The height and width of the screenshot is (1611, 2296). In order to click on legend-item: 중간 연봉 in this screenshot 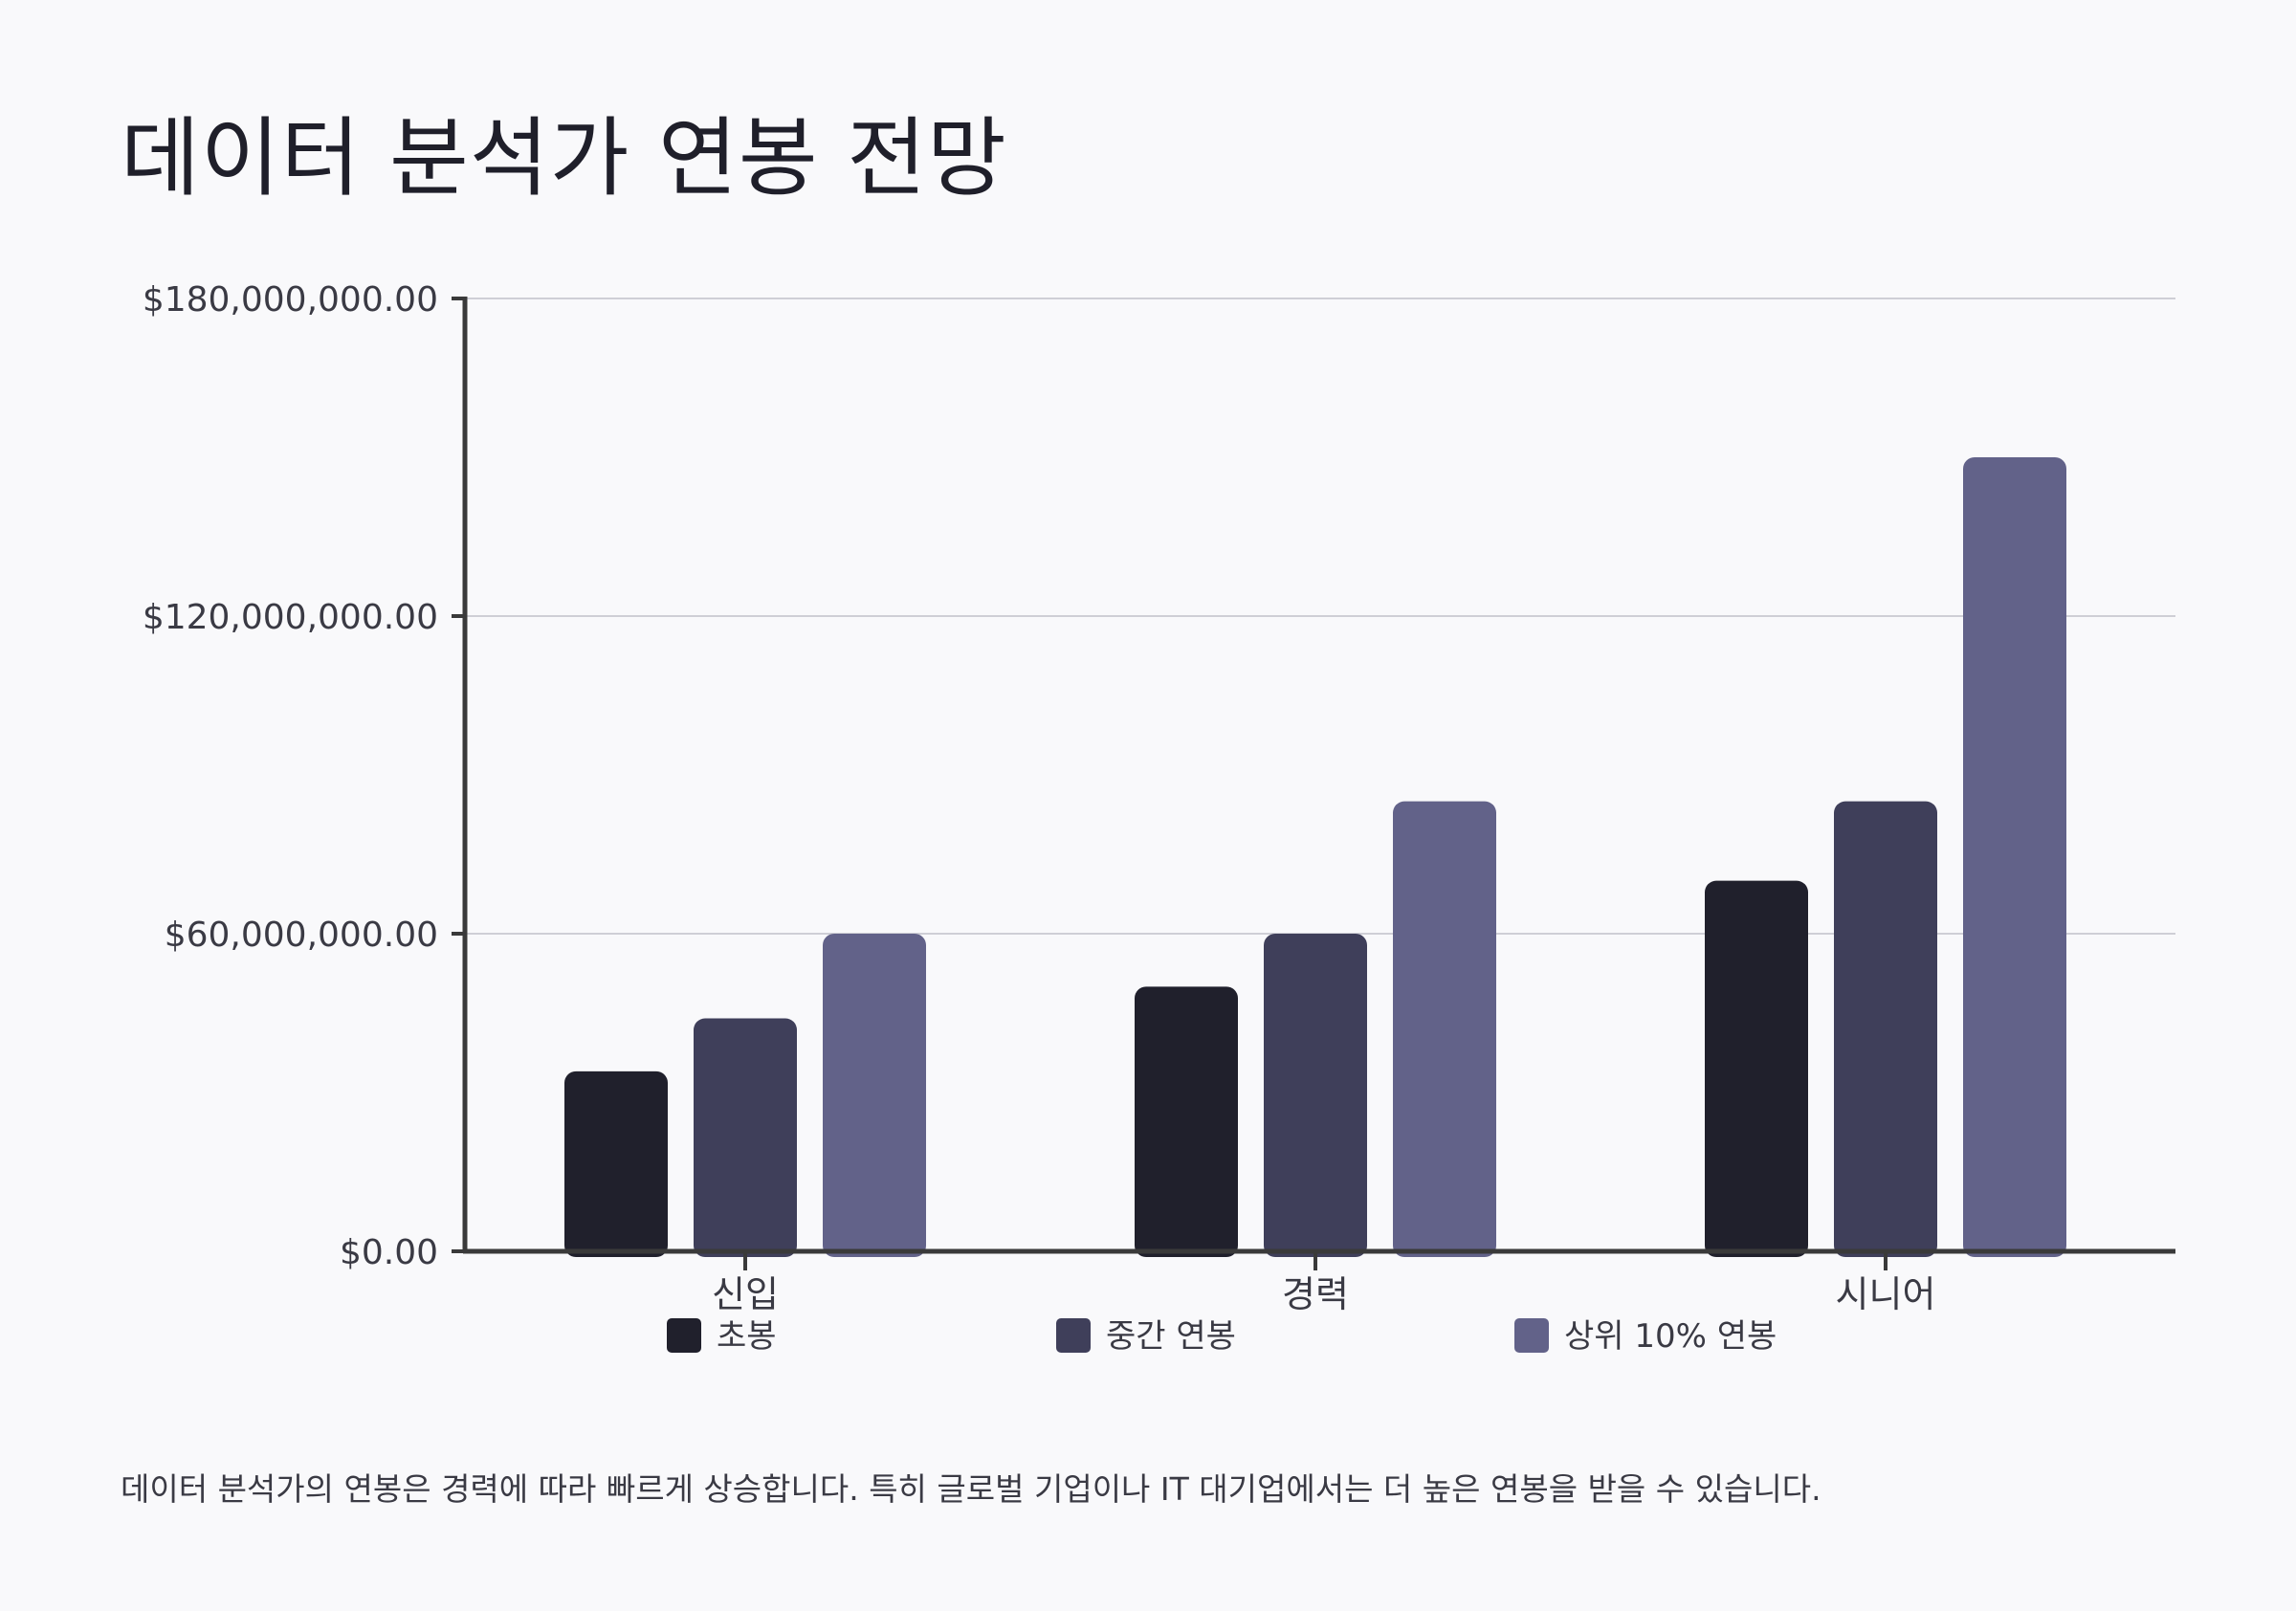, I will do `click(1146, 1336)`.